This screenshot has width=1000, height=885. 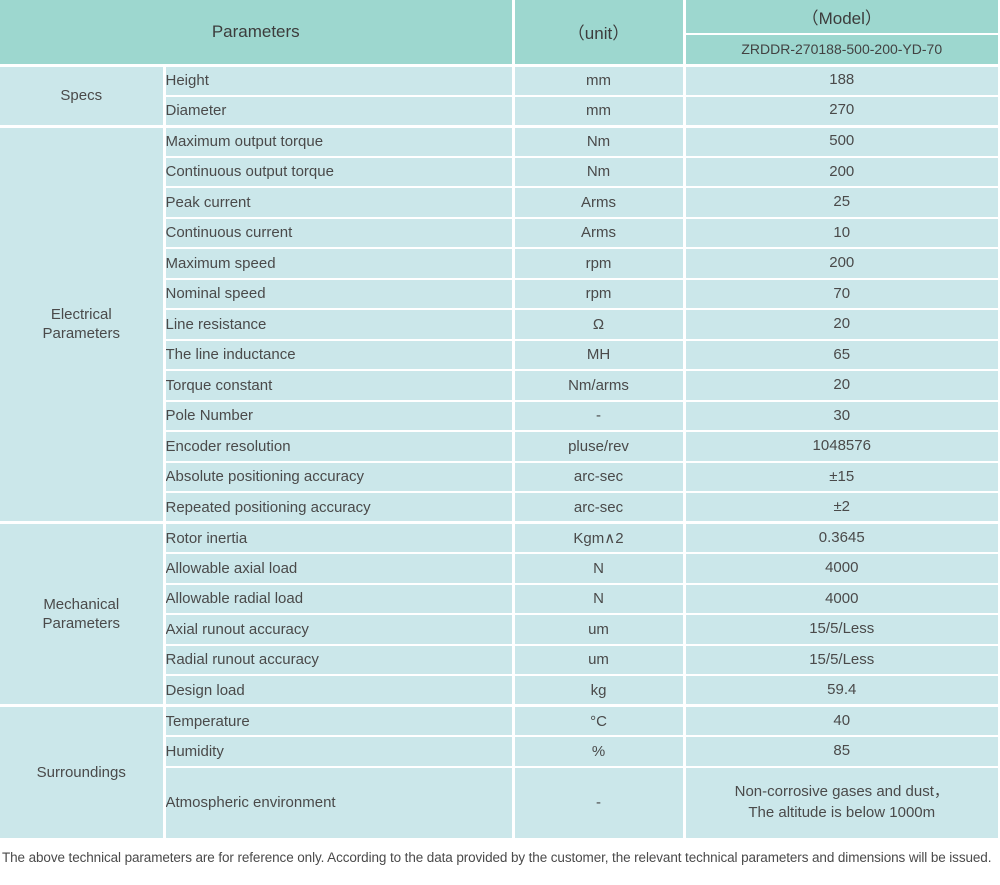 What do you see at coordinates (841, 720) in the screenshot?
I see `value-cell: 40` at bounding box center [841, 720].